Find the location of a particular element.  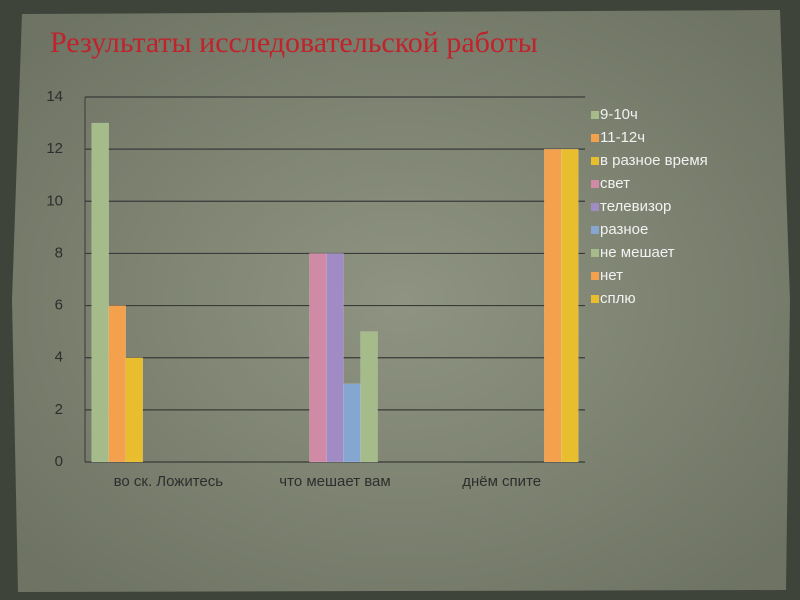

legend-label: сплю is located at coordinates (618, 298).